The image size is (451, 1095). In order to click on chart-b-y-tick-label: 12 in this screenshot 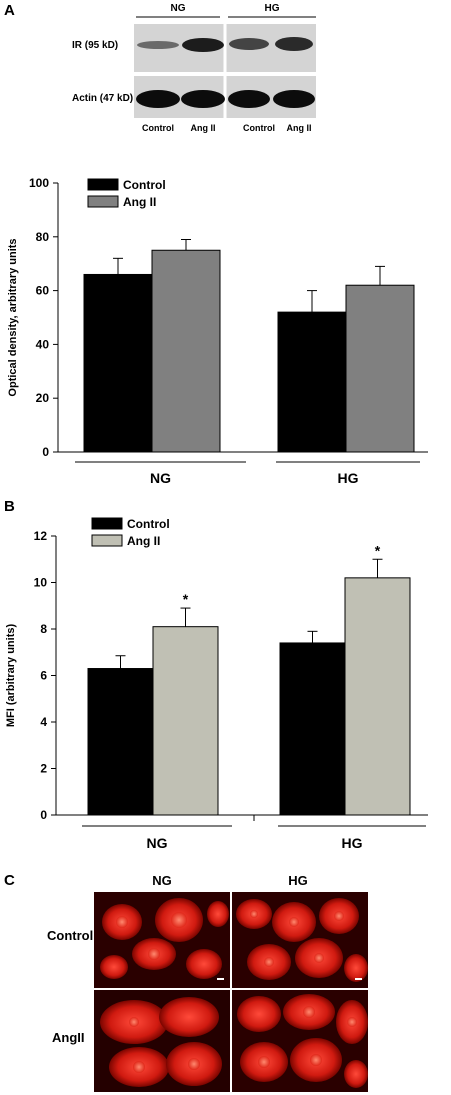, I will do `click(41, 536)`.